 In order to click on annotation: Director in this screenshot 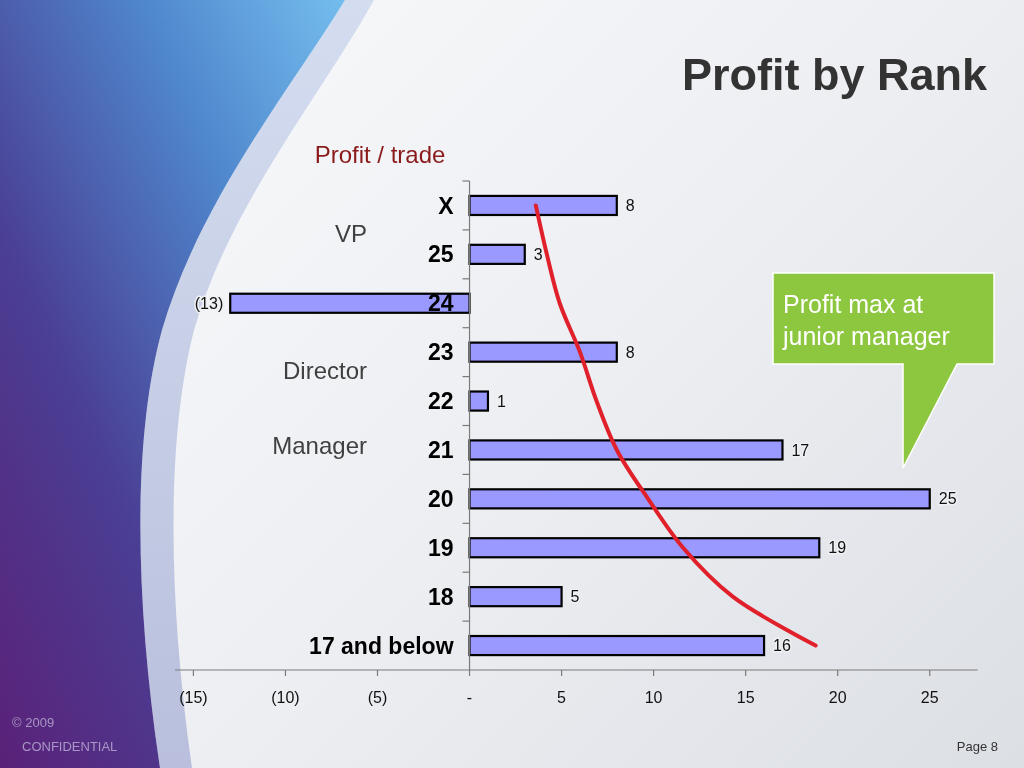, I will do `click(324, 370)`.